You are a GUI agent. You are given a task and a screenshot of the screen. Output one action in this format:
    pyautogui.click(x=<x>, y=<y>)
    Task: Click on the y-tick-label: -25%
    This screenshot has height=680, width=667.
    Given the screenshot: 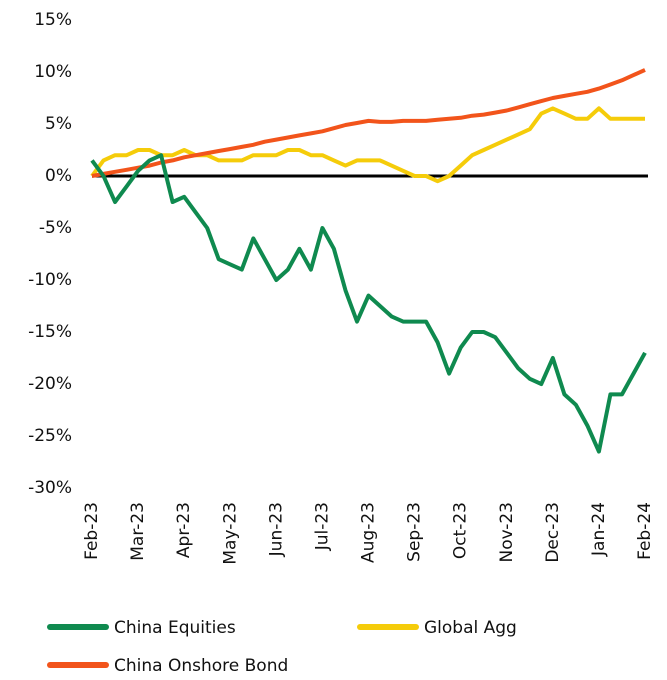 What is the action you would take?
    pyautogui.click(x=50, y=436)
    